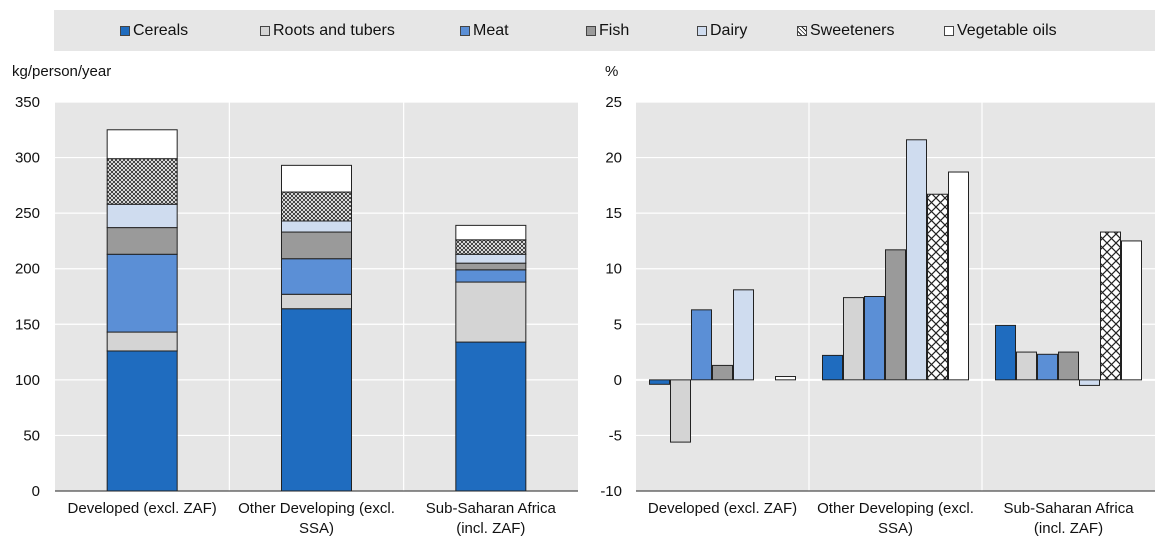 The width and height of the screenshot is (1155, 543). What do you see at coordinates (61, 71) in the screenshot?
I see `left-ylabel: kg/person/year` at bounding box center [61, 71].